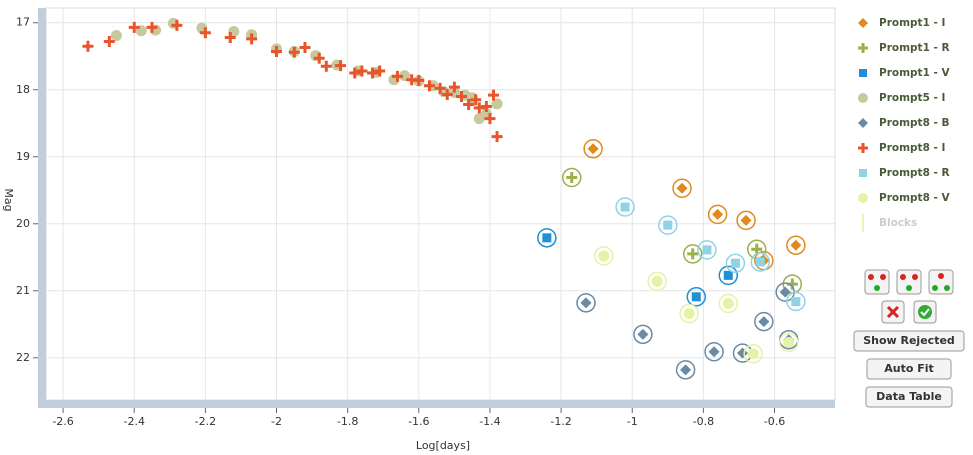 The width and height of the screenshot is (973, 455). What do you see at coordinates (909, 296) in the screenshot?
I see `icon-buttons` at bounding box center [909, 296].